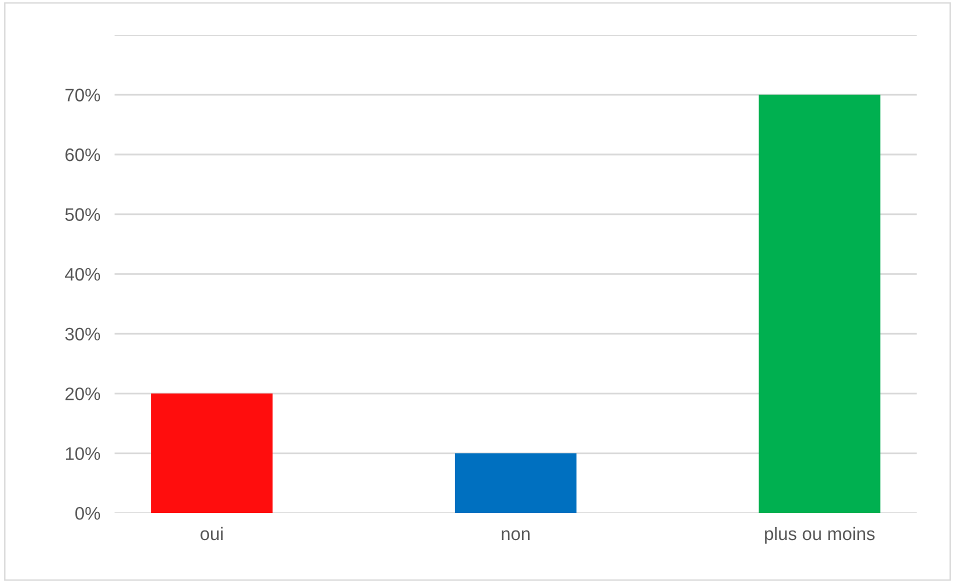  Describe the element at coordinates (820, 535) in the screenshot. I see `x-tick-label: plus ou moins` at that location.